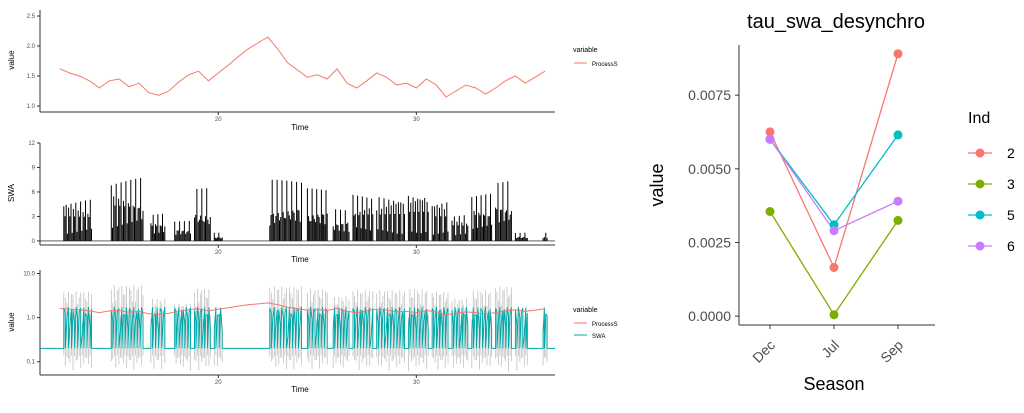 The width and height of the screenshot is (1024, 413). What do you see at coordinates (834, 180) in the screenshot?
I see `series-ind-5-line` at bounding box center [834, 180].